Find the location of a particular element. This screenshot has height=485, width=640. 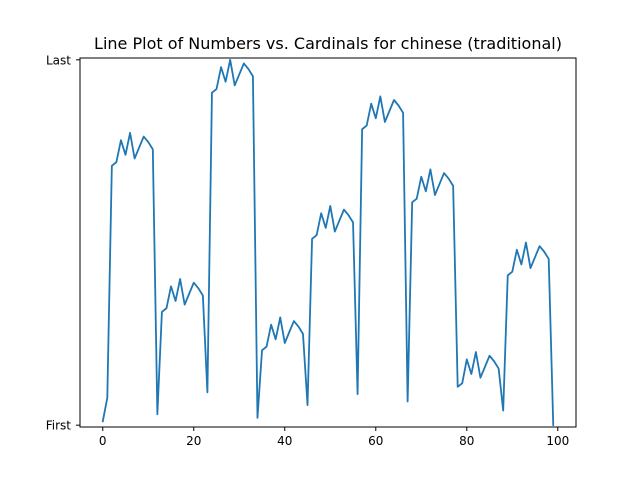

x-axis: 0 20 40 60 80 100 is located at coordinates (334, 437).